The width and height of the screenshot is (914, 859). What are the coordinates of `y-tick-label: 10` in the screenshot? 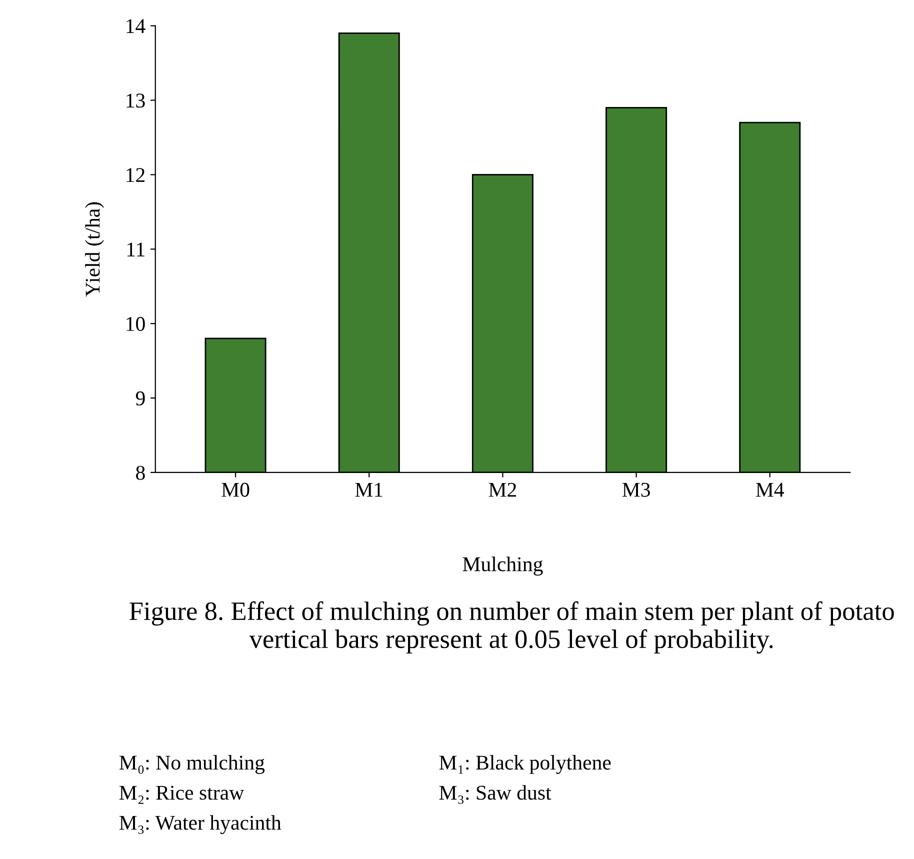 It's located at (135, 323).